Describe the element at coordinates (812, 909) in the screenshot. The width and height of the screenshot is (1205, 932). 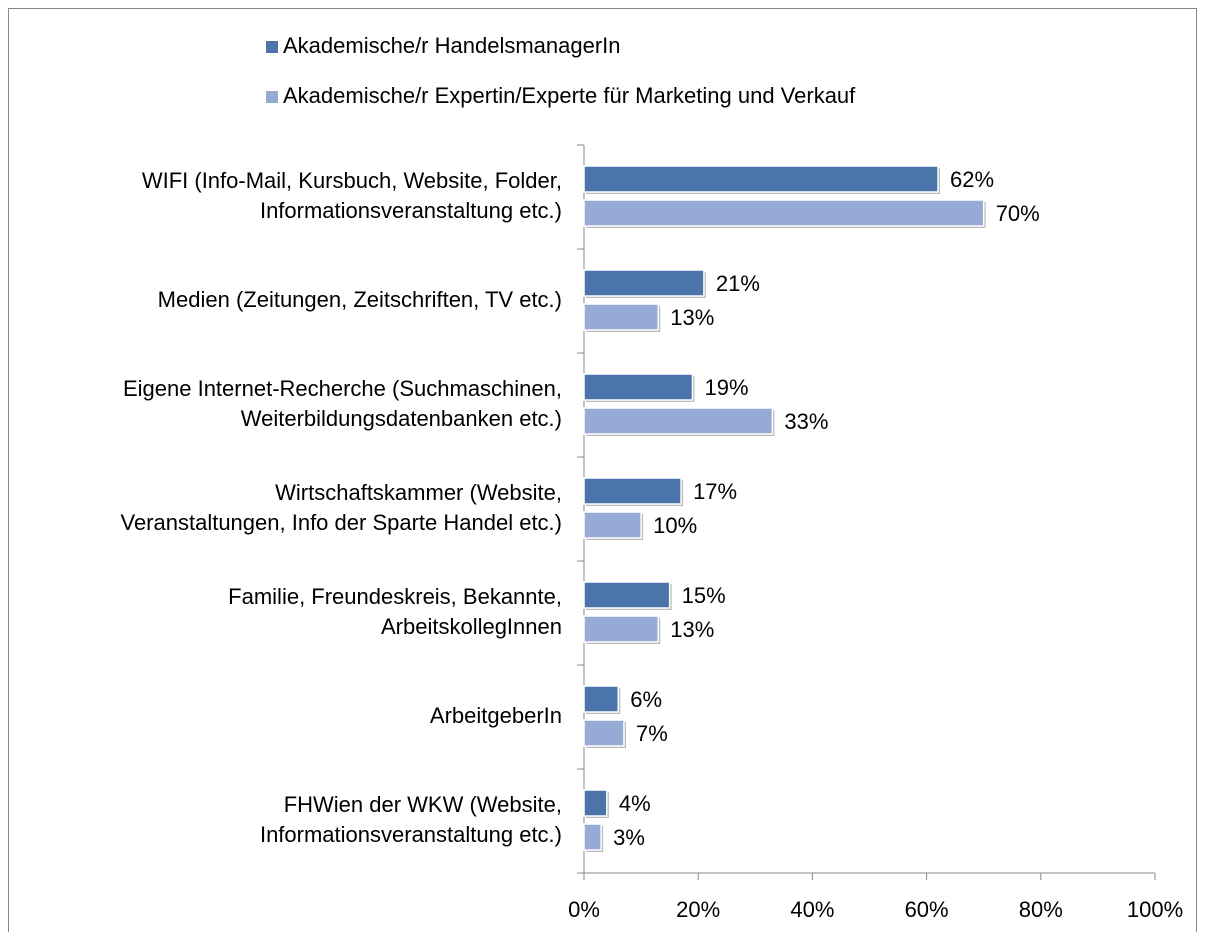
I see `x-tick-label: 40%` at that location.